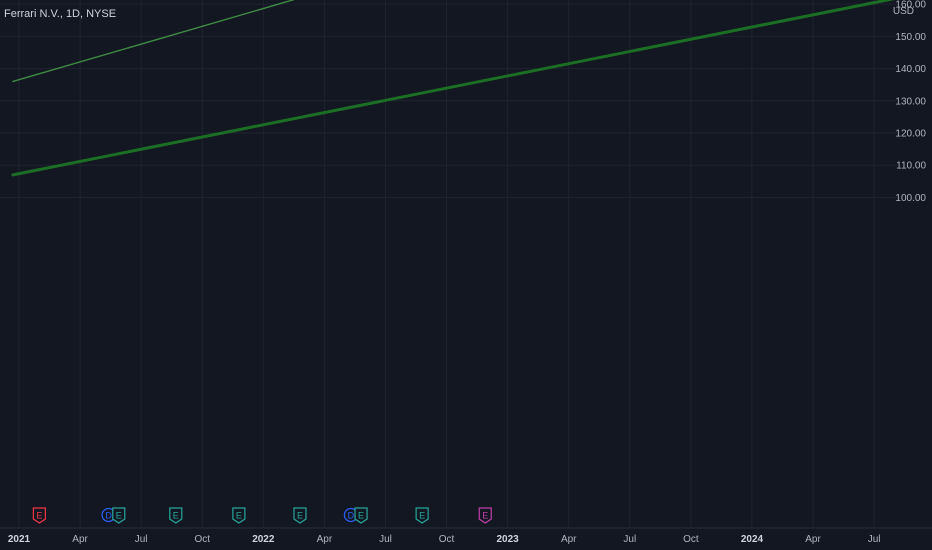 The height and width of the screenshot is (550, 932). I want to click on price-tick-label: 130.00, so click(910, 101).